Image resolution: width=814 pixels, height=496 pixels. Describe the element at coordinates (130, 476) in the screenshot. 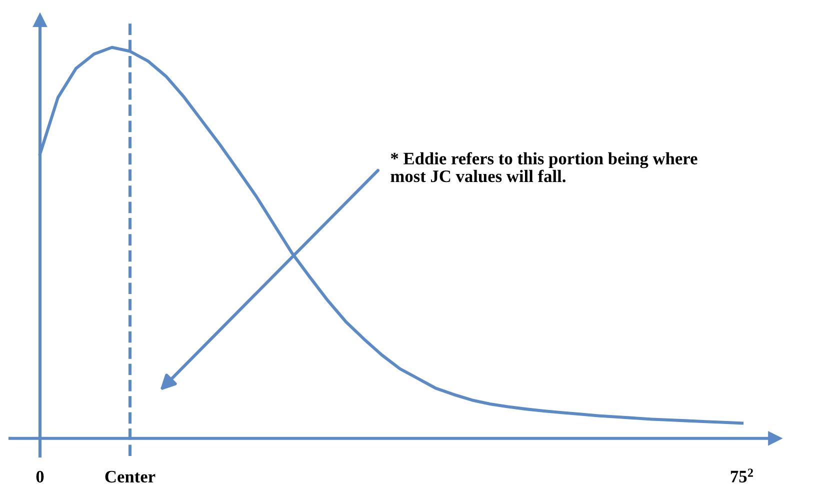

I see `x-tick-label: Center` at that location.